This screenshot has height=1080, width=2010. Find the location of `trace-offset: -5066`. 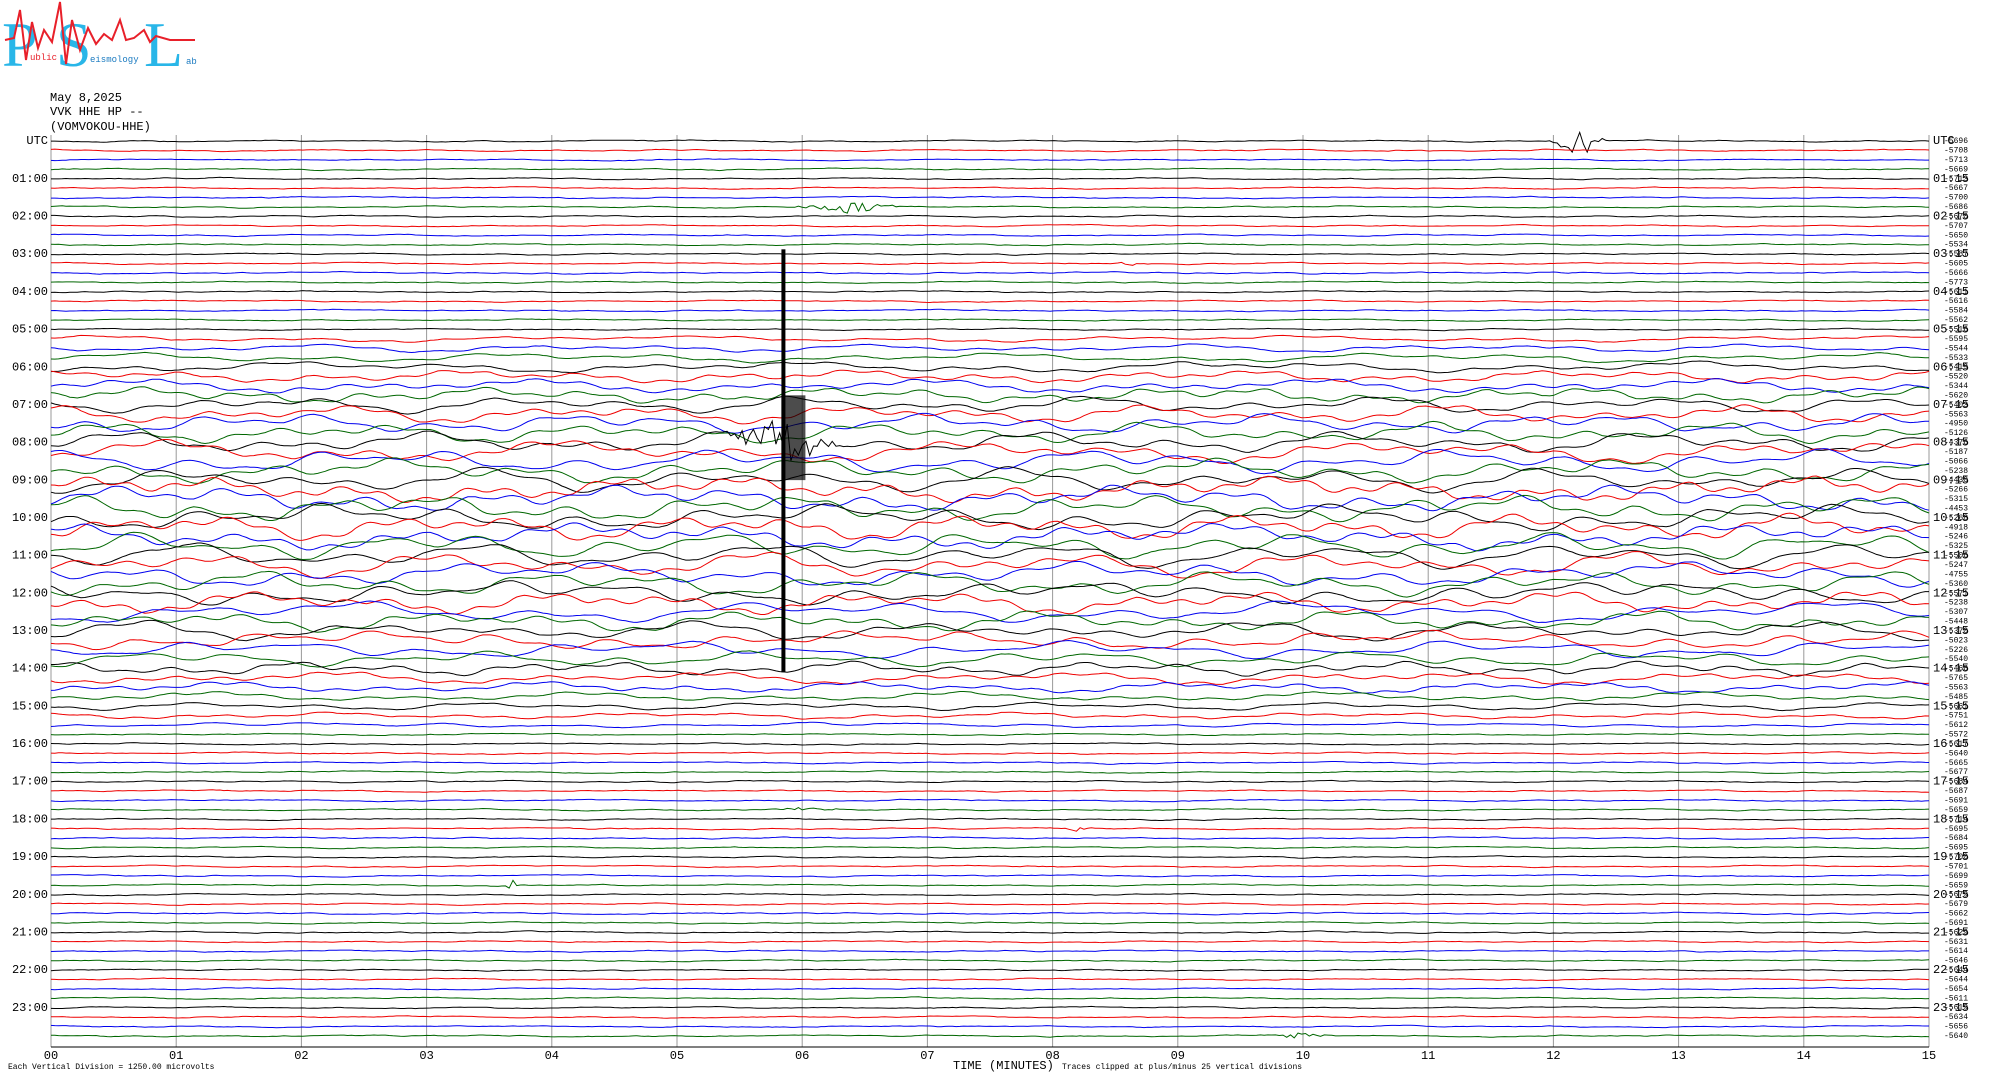

trace-offset: -5066 is located at coordinates (1956, 461).